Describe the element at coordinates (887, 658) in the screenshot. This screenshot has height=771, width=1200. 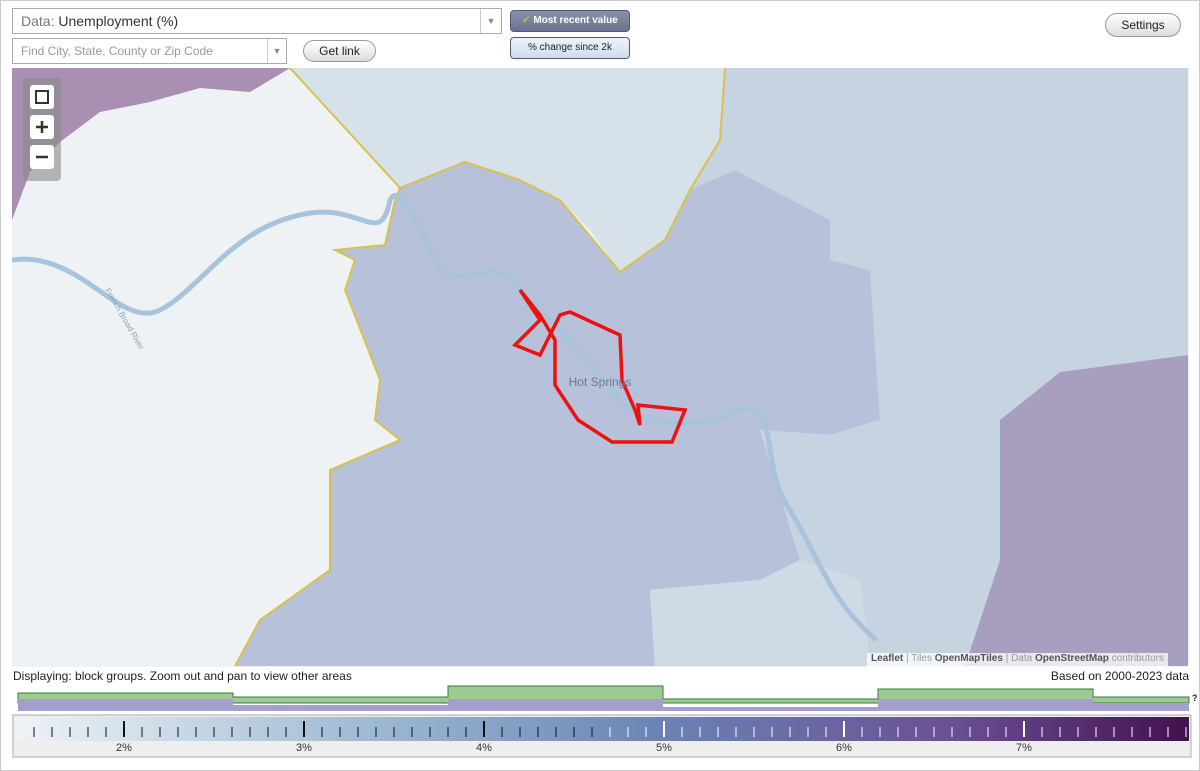
I see `attribution-link: Leaflet` at that location.